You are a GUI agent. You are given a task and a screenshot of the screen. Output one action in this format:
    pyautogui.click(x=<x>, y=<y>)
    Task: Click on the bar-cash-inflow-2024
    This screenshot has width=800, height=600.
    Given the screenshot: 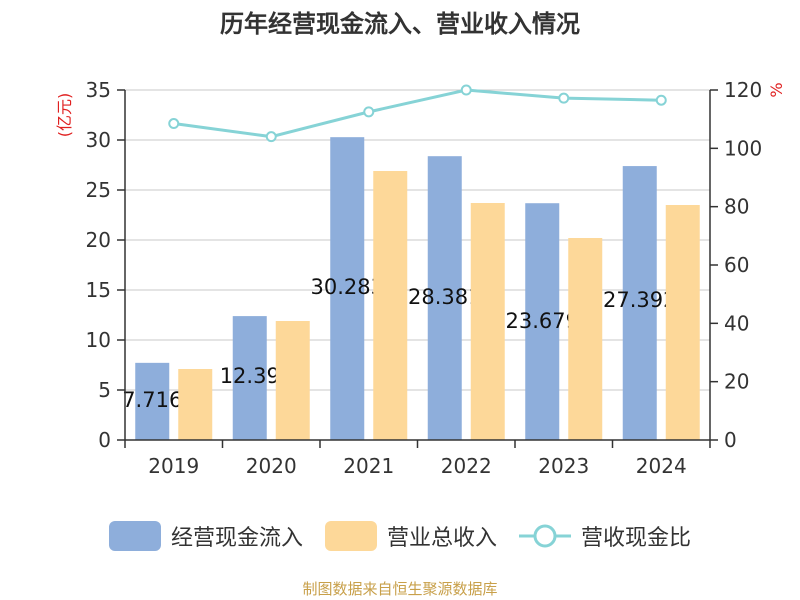 What is the action you would take?
    pyautogui.click(x=639, y=303)
    